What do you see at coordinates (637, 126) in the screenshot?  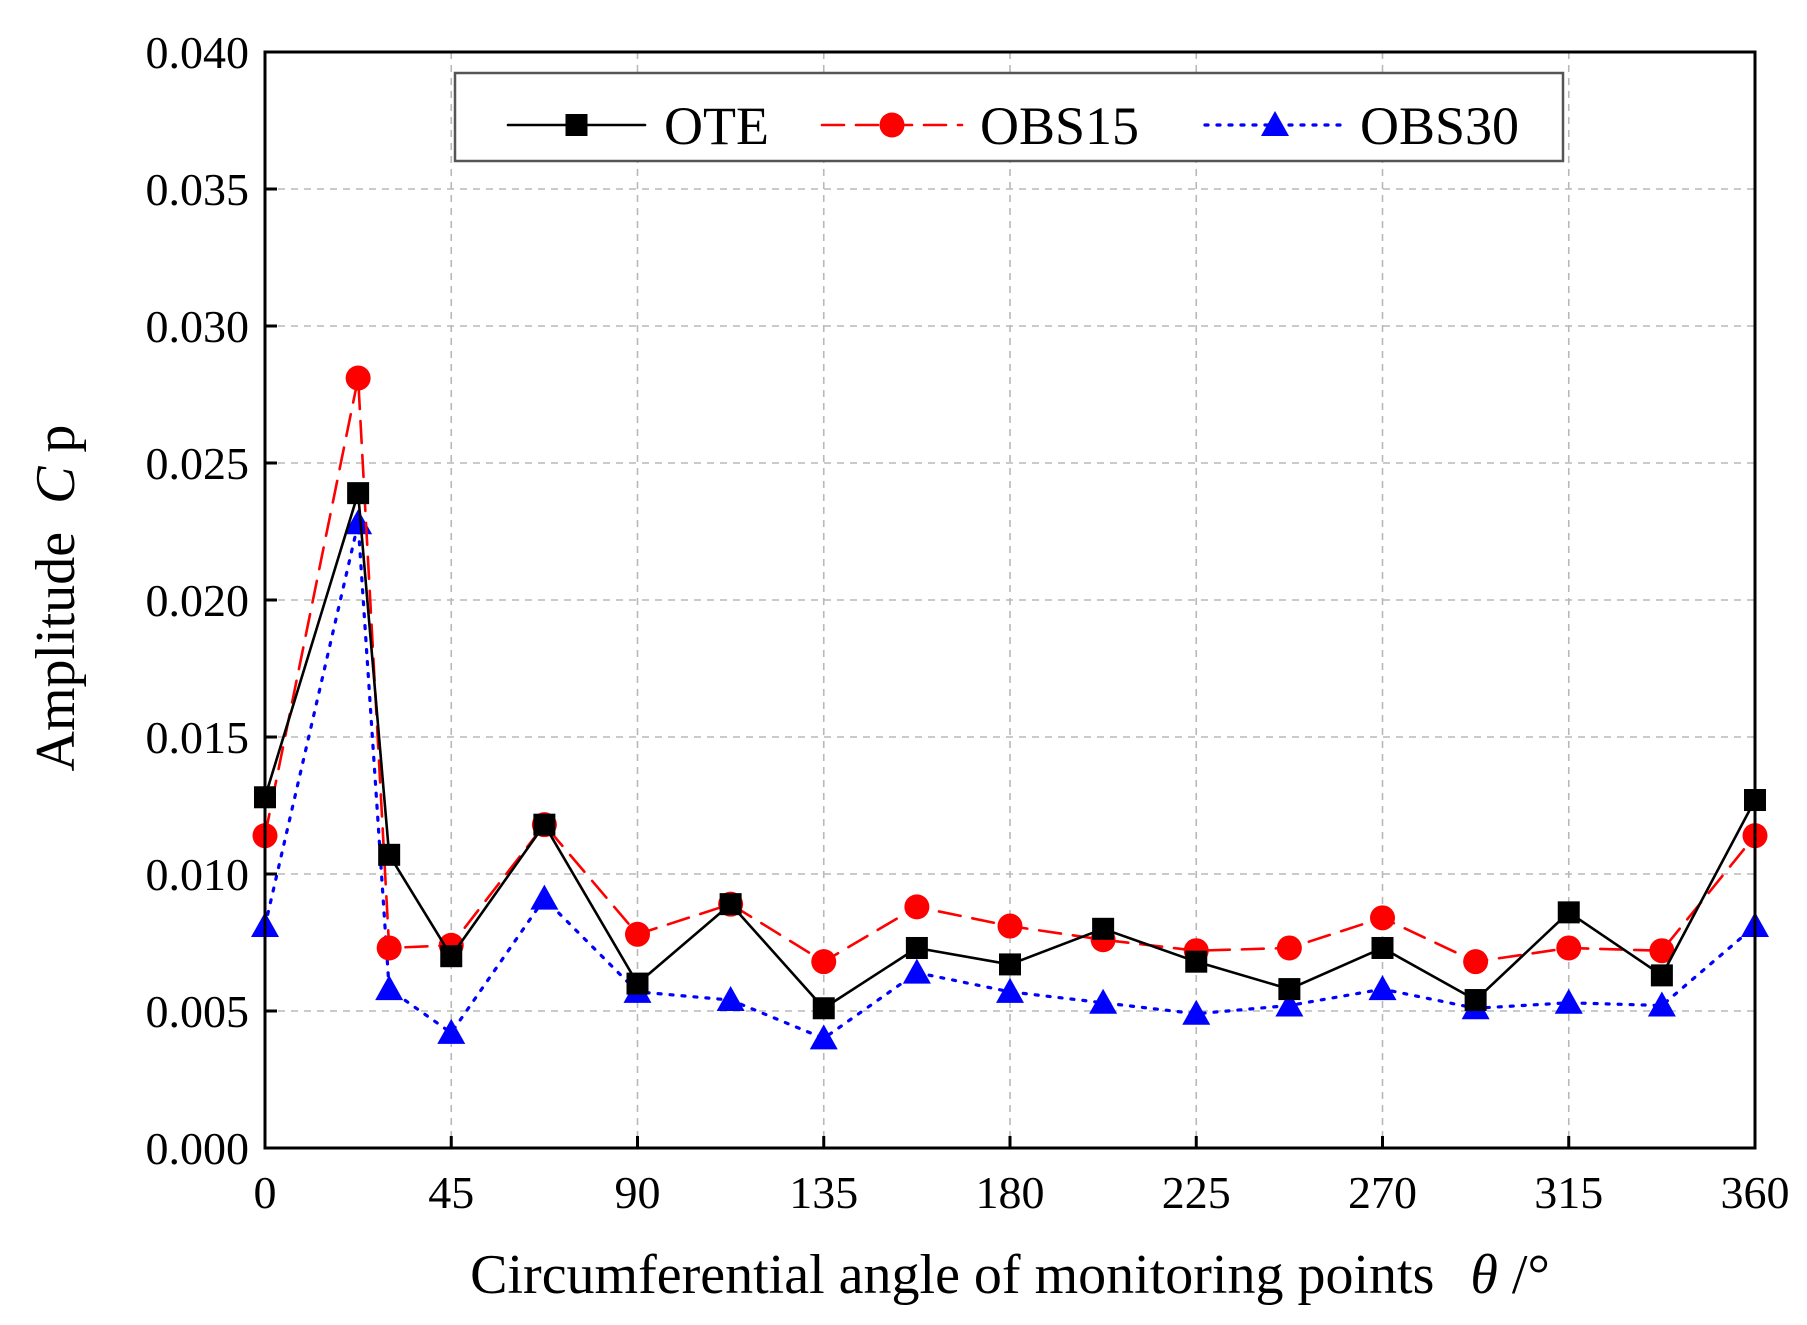 I see `legend-item-ote: OTE` at bounding box center [637, 126].